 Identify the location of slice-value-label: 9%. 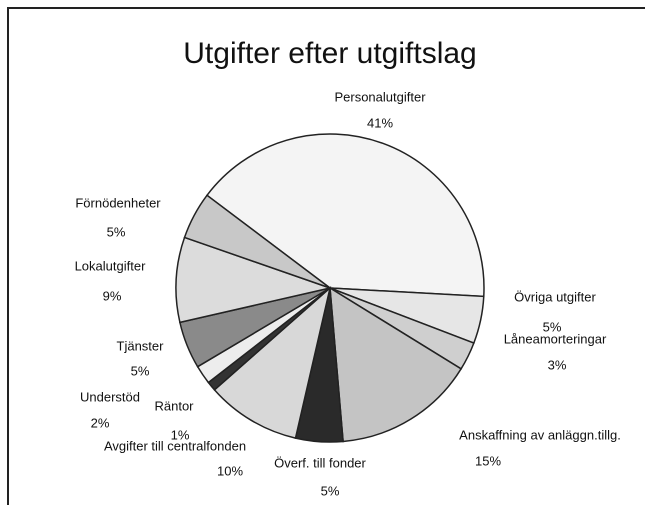
(112, 295).